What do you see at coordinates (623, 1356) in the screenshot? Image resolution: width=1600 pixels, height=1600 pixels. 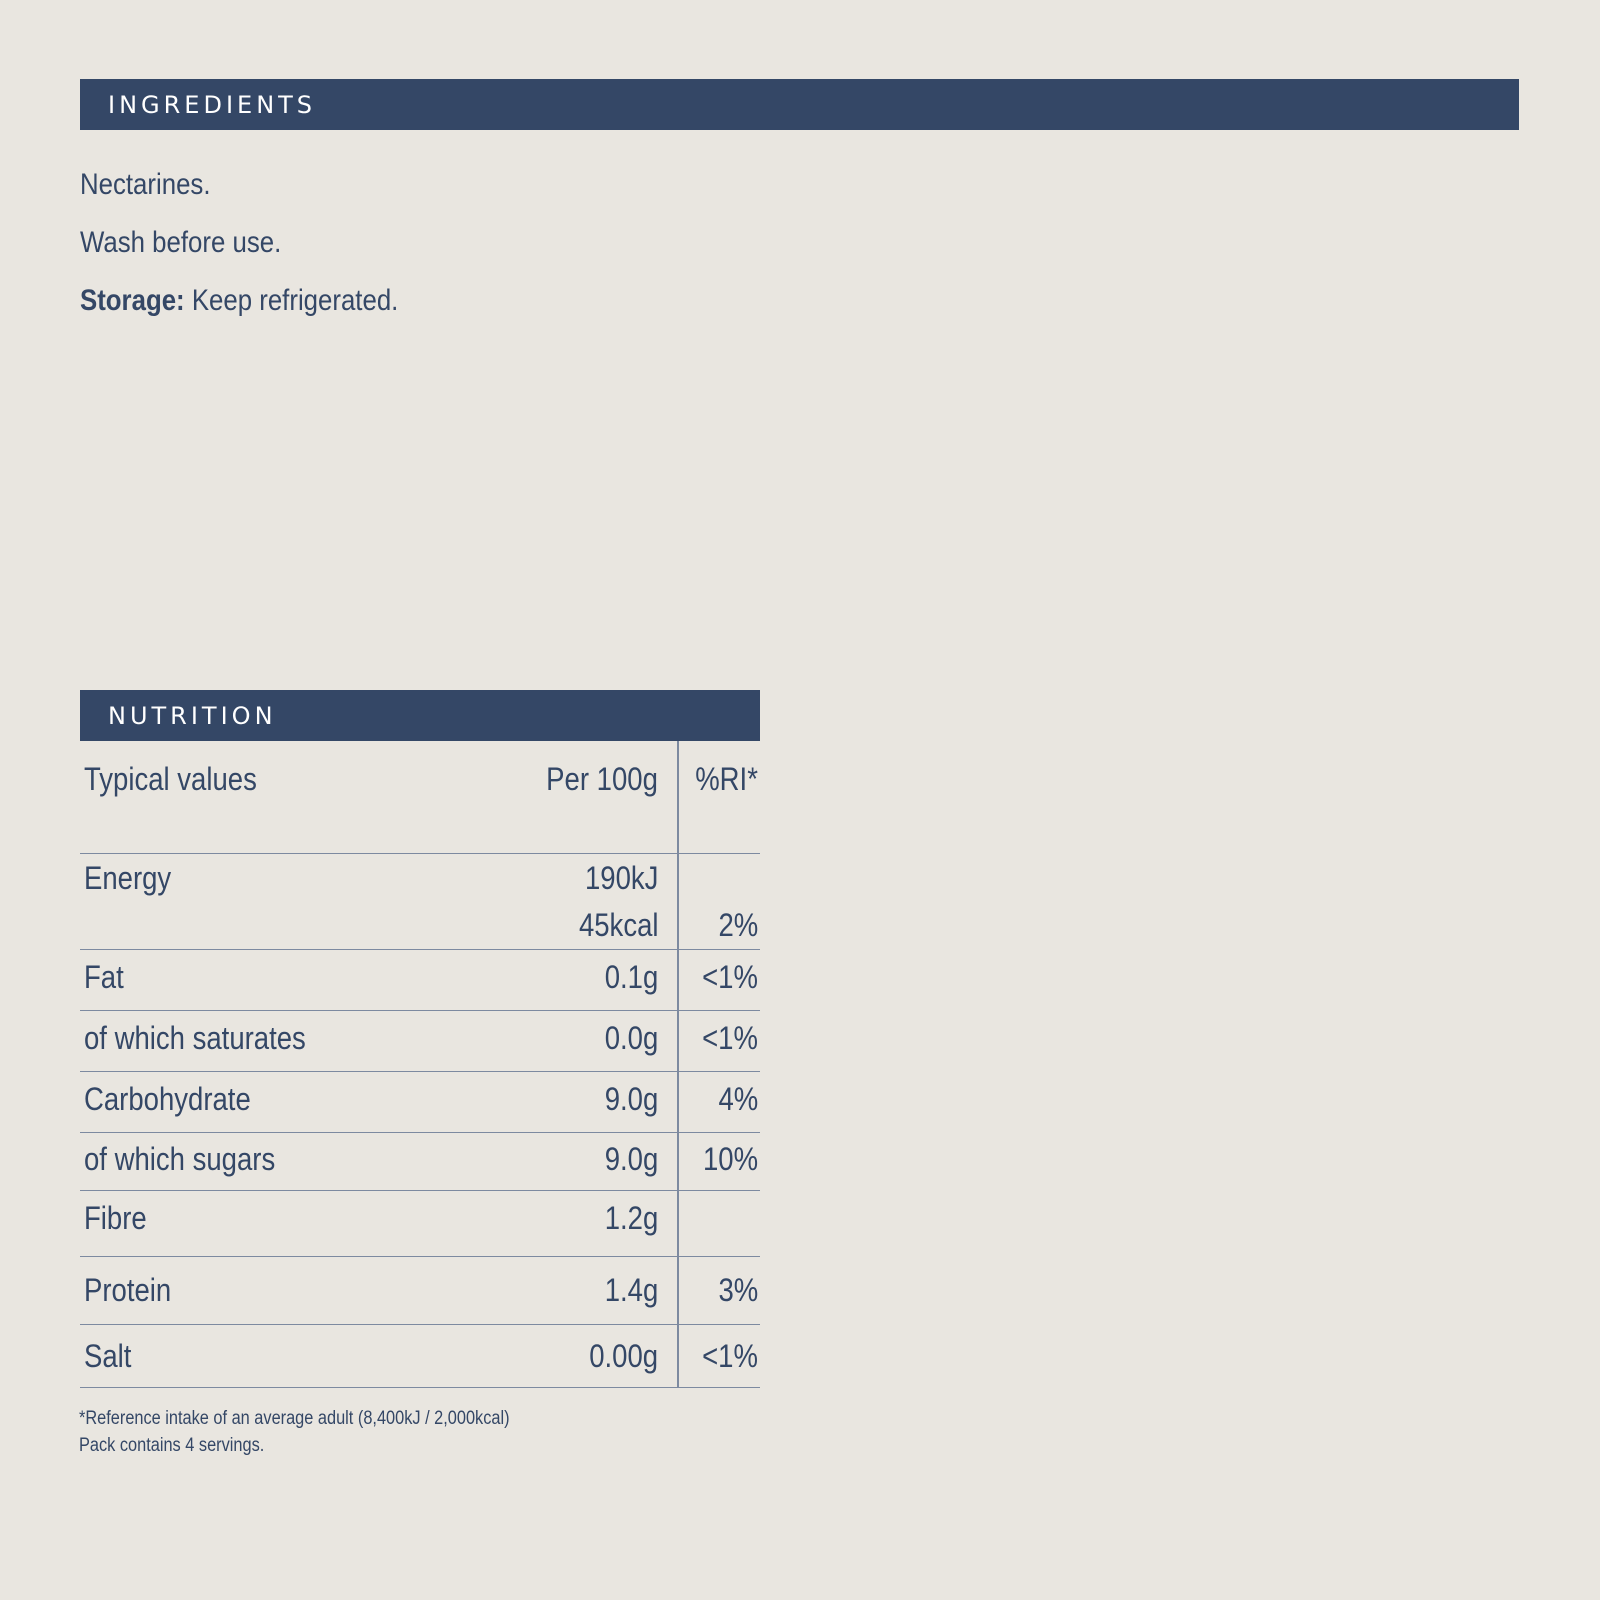 I see `row-value: 0.00g` at bounding box center [623, 1356].